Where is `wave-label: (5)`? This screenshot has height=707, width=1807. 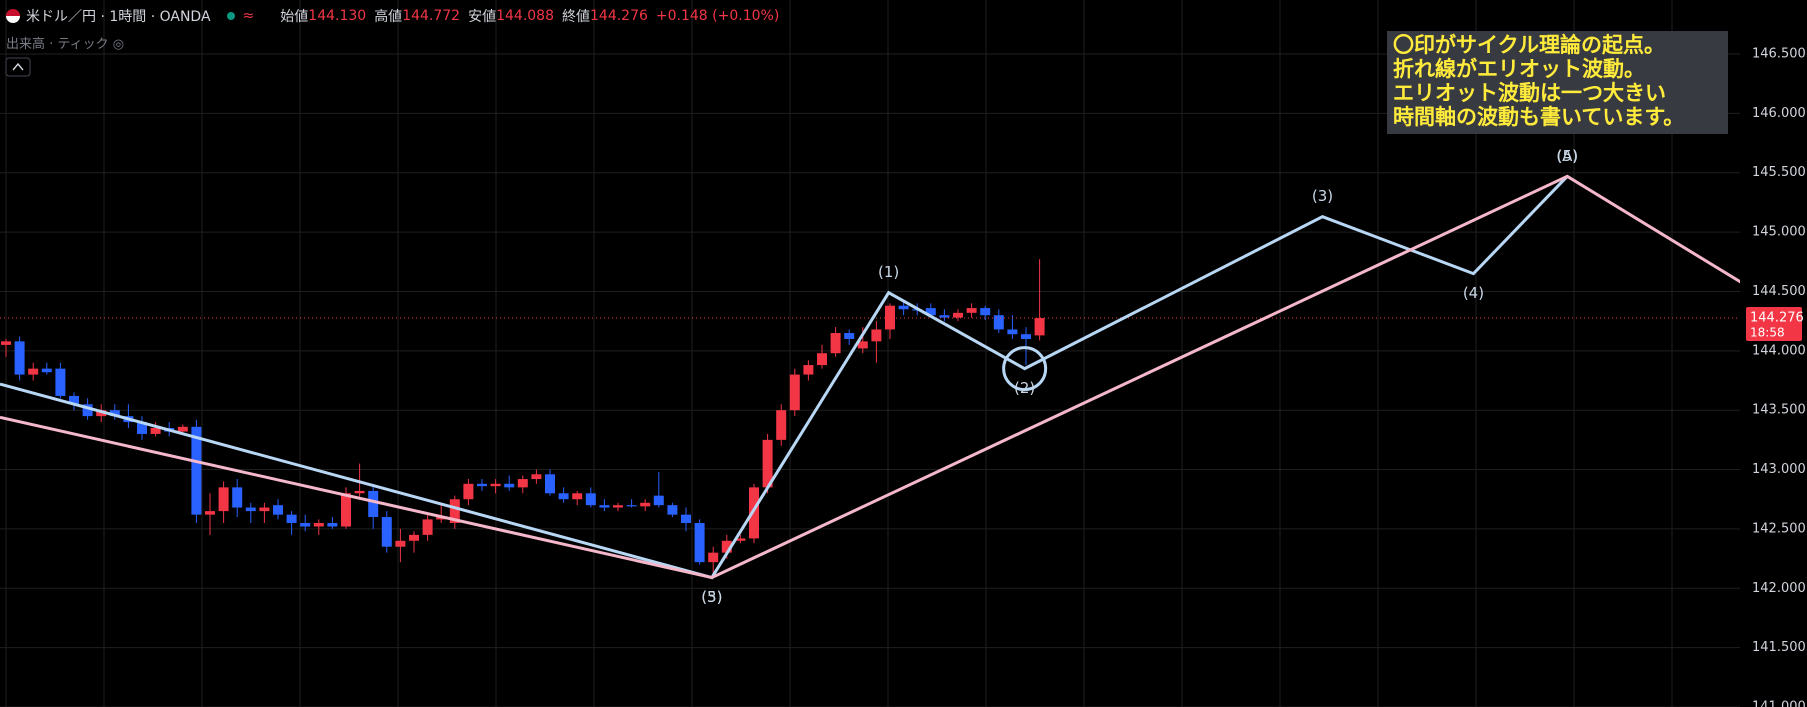
wave-label: (5) is located at coordinates (711, 597).